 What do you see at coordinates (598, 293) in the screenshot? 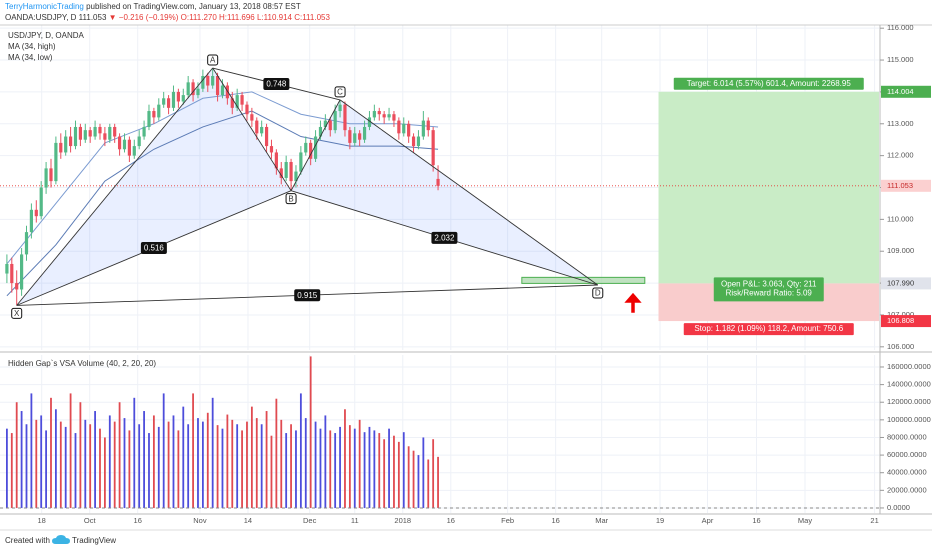
I see `point-label: D` at bounding box center [598, 293].